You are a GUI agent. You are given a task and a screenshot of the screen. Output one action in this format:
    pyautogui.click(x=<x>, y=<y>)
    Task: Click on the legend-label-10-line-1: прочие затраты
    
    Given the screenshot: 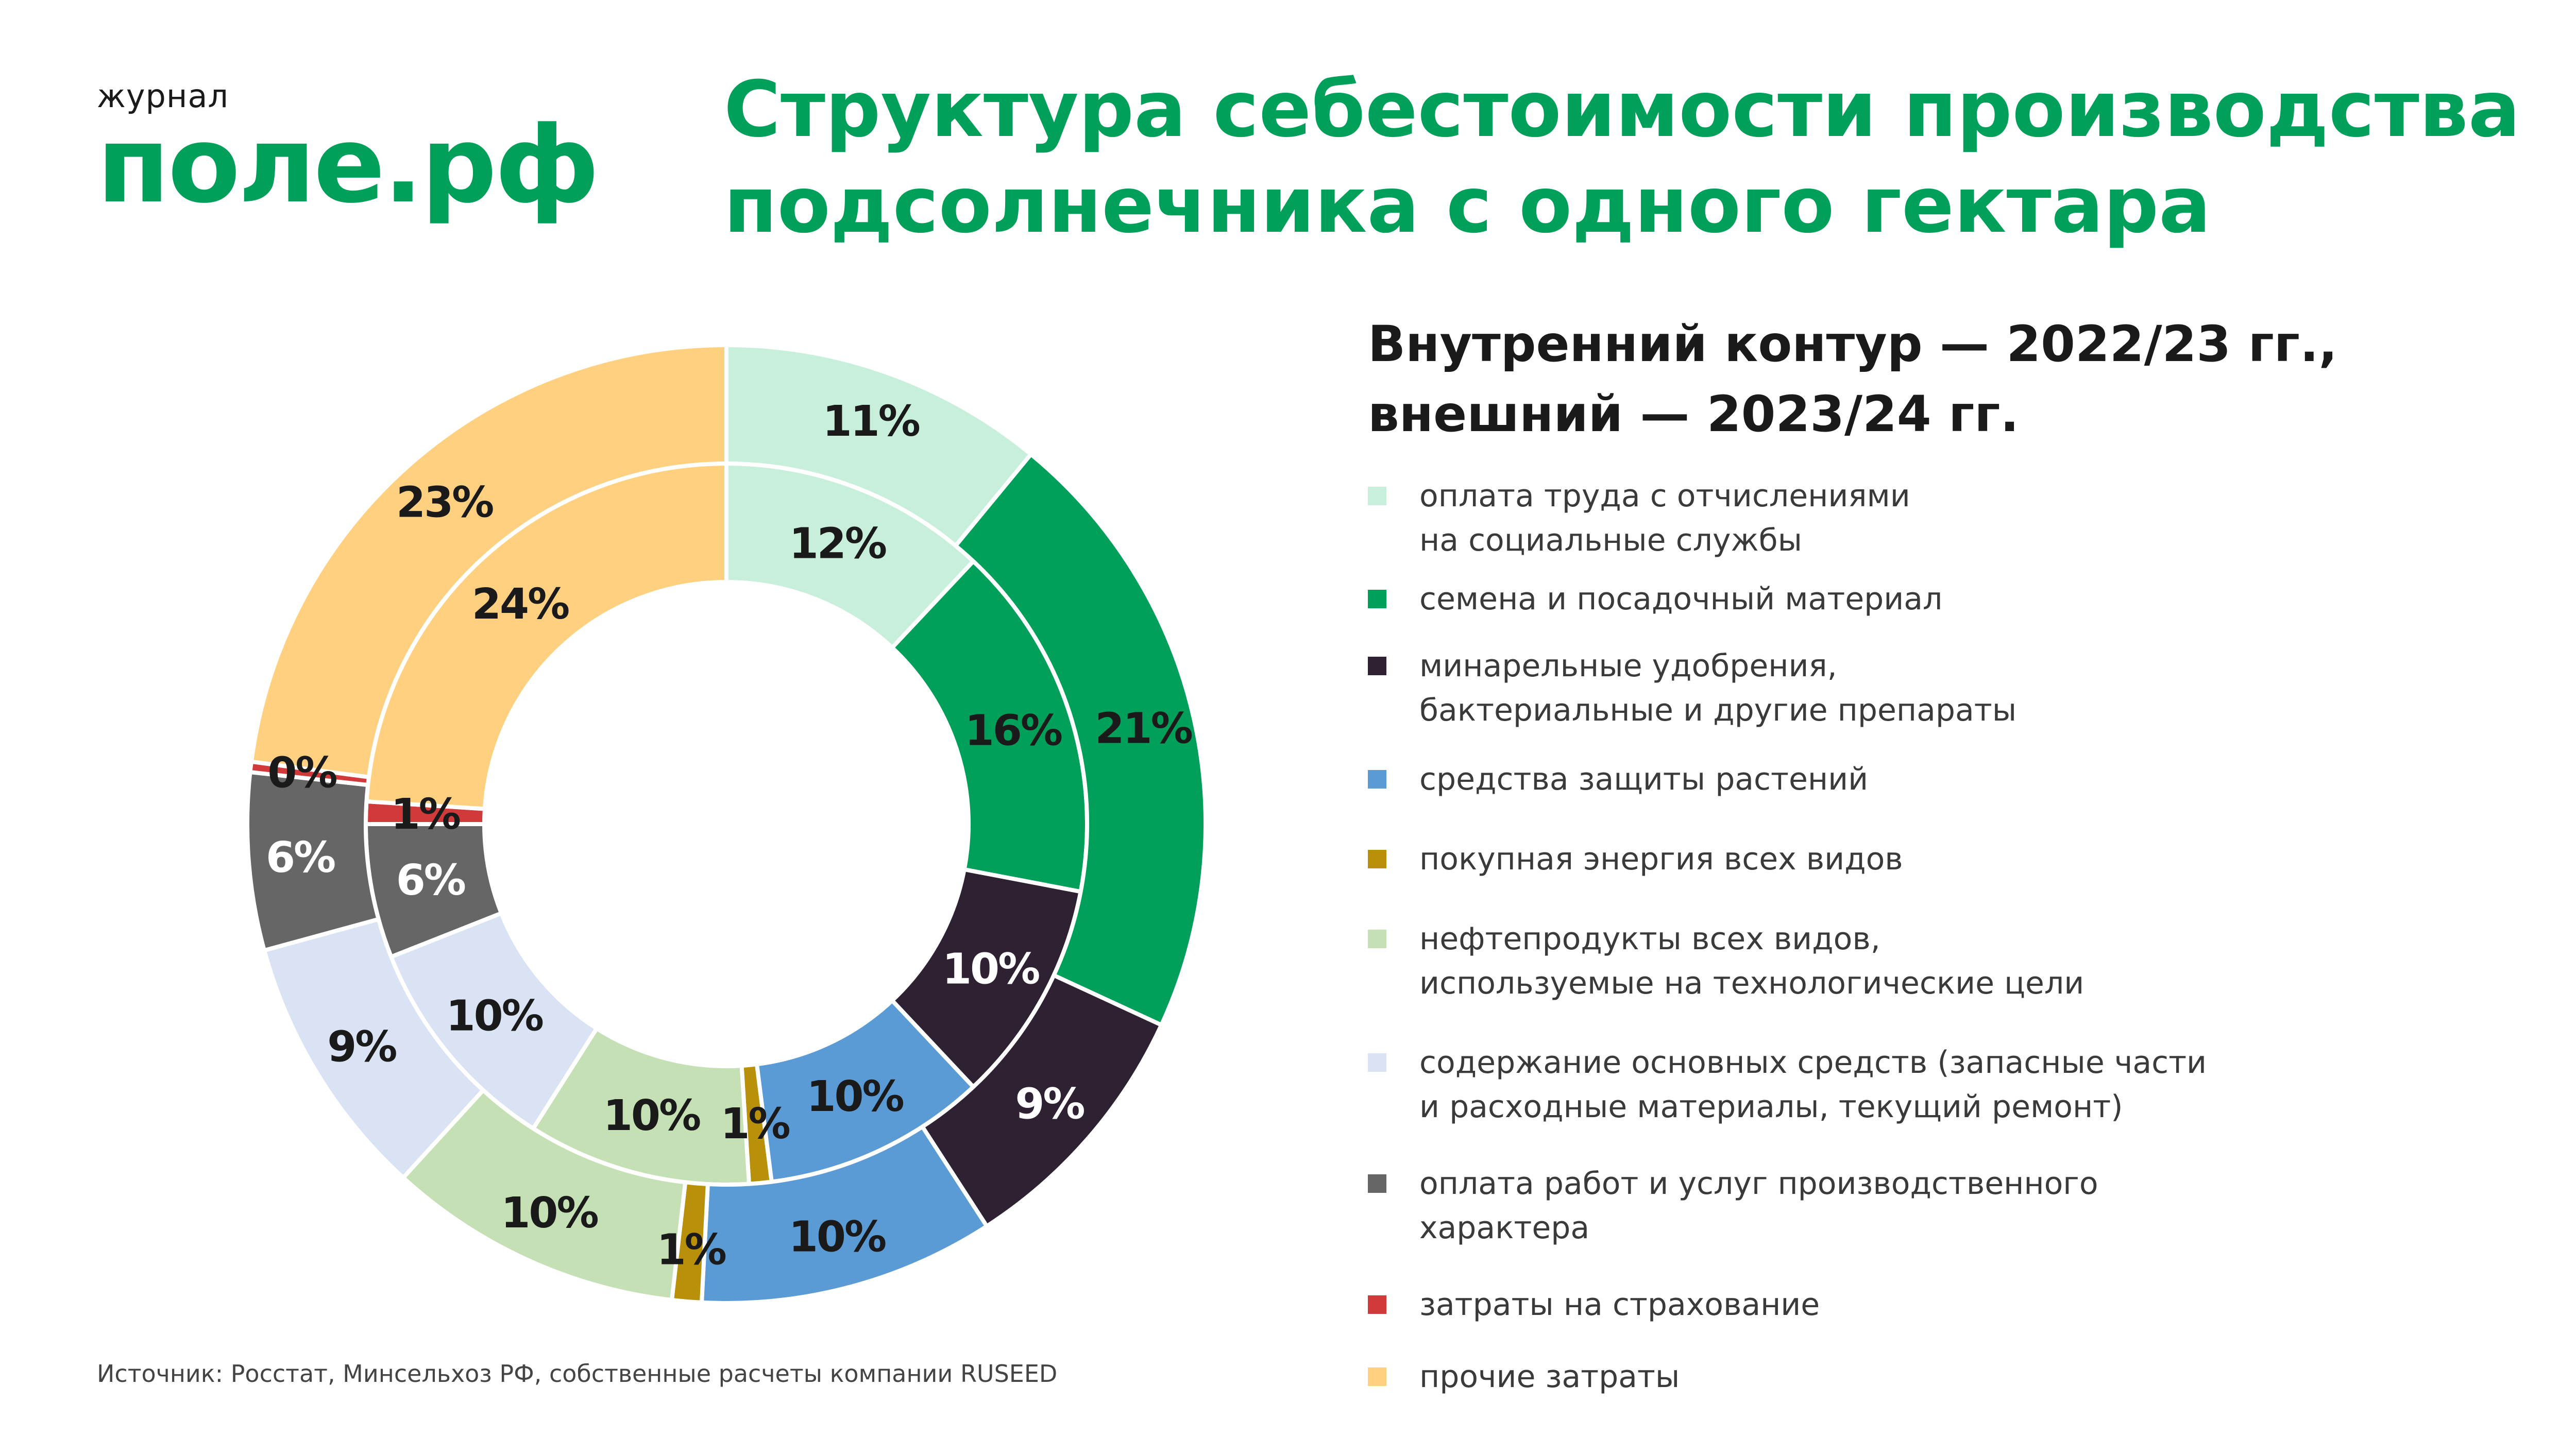 What is the action you would take?
    pyautogui.click(x=1549, y=1377)
    